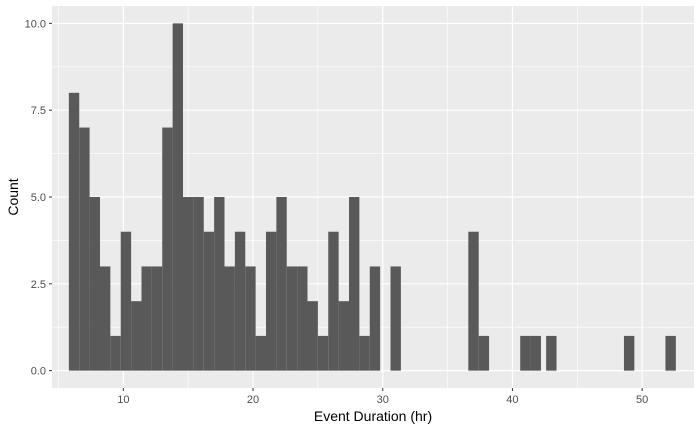 The image size is (700, 432). Describe the element at coordinates (642, 400) in the screenshot. I see `x-tick-label: 50` at that location.